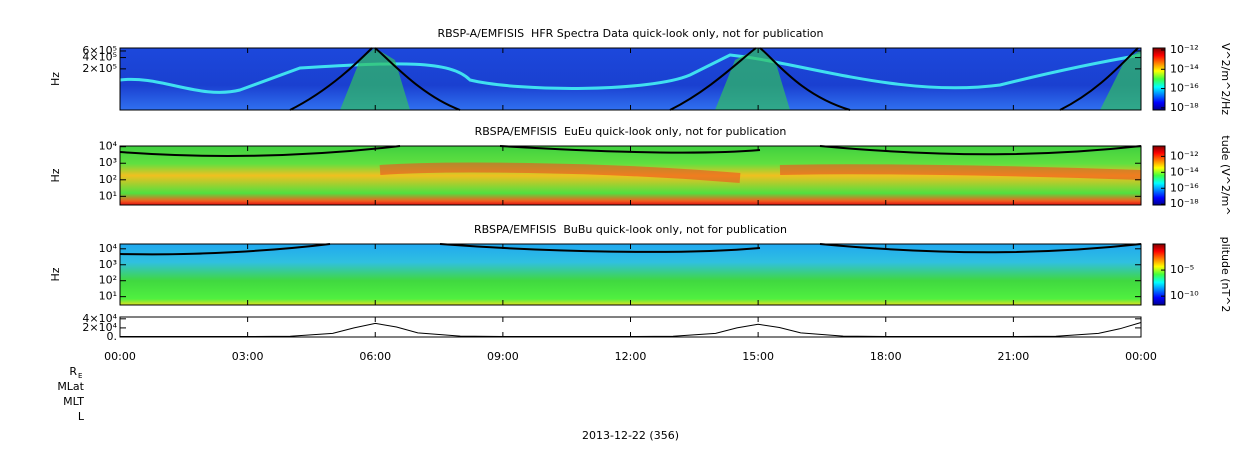  I want to click on x-tick-label: 03:00, so click(248, 356).